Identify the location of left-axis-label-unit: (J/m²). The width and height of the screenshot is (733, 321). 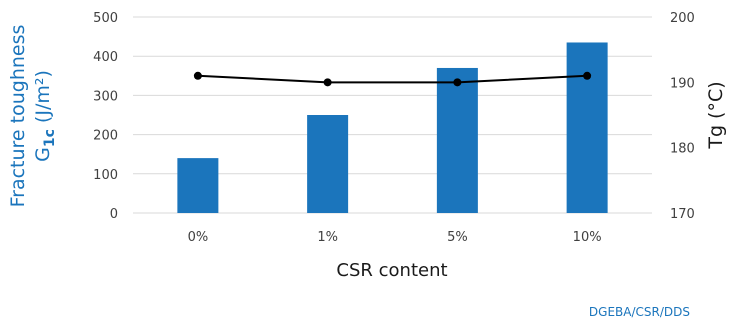
(43, 99).